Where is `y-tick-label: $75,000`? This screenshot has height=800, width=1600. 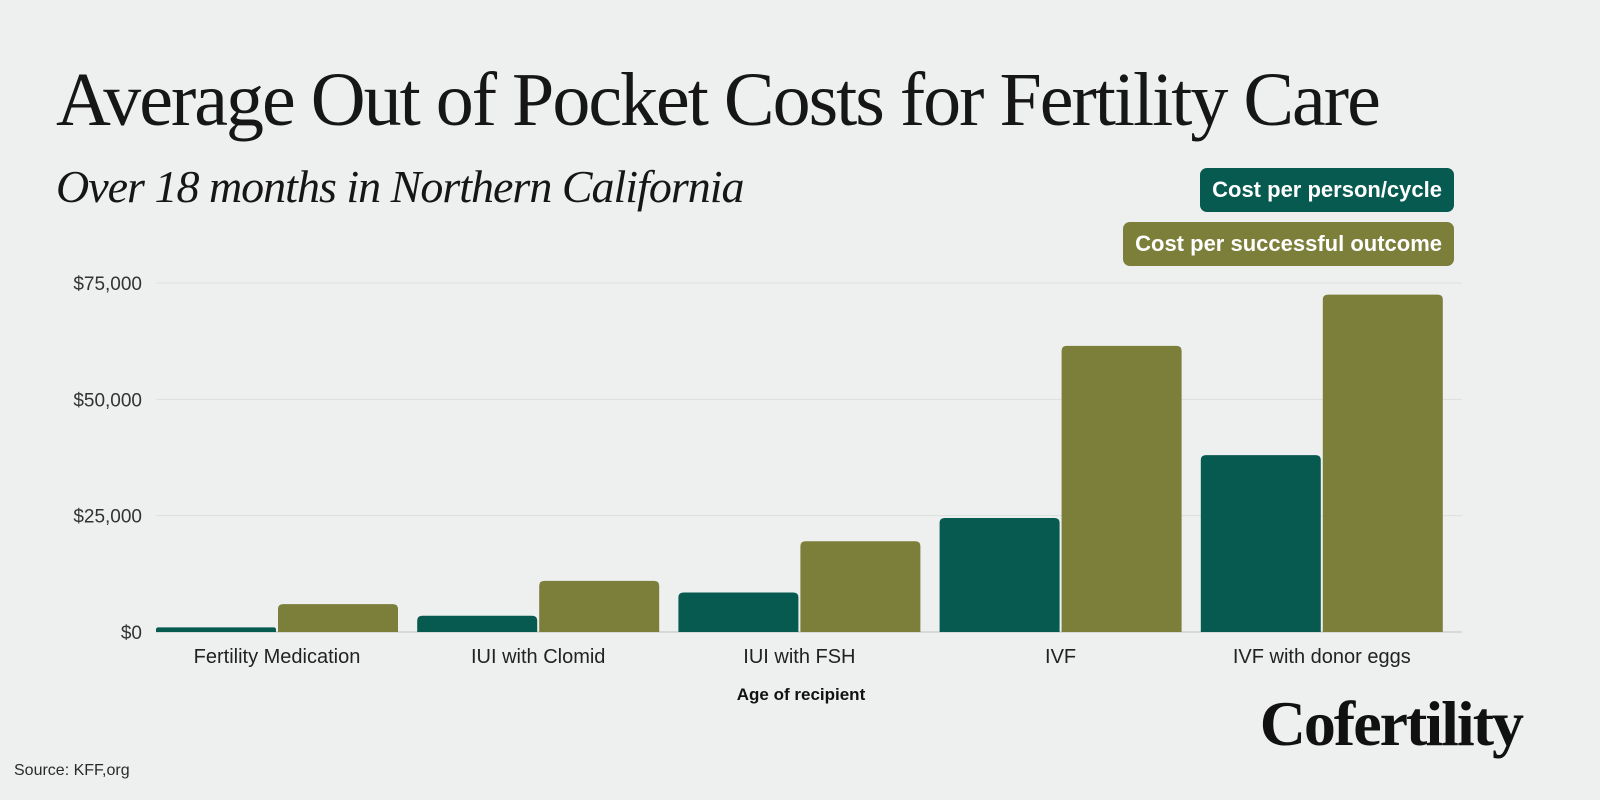 y-tick-label: $75,000 is located at coordinates (107, 284).